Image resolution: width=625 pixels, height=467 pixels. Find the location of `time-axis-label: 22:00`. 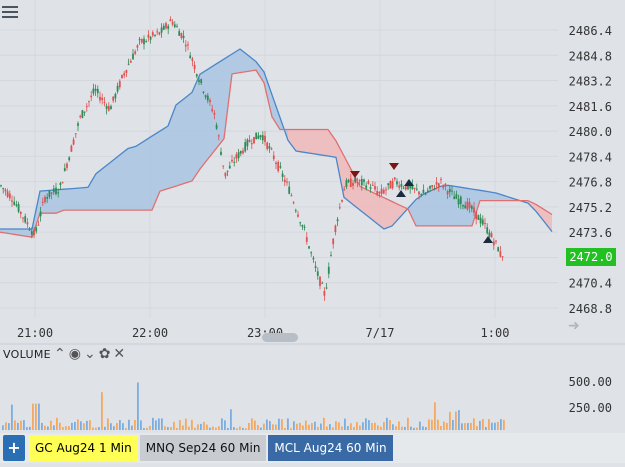

time-axis-label: 22:00 is located at coordinates (150, 333).